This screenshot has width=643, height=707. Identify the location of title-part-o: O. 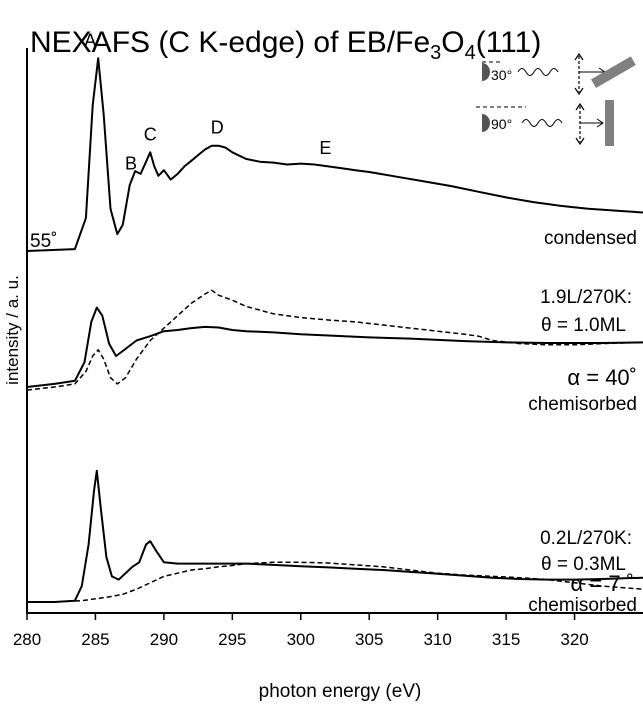
(452, 42).